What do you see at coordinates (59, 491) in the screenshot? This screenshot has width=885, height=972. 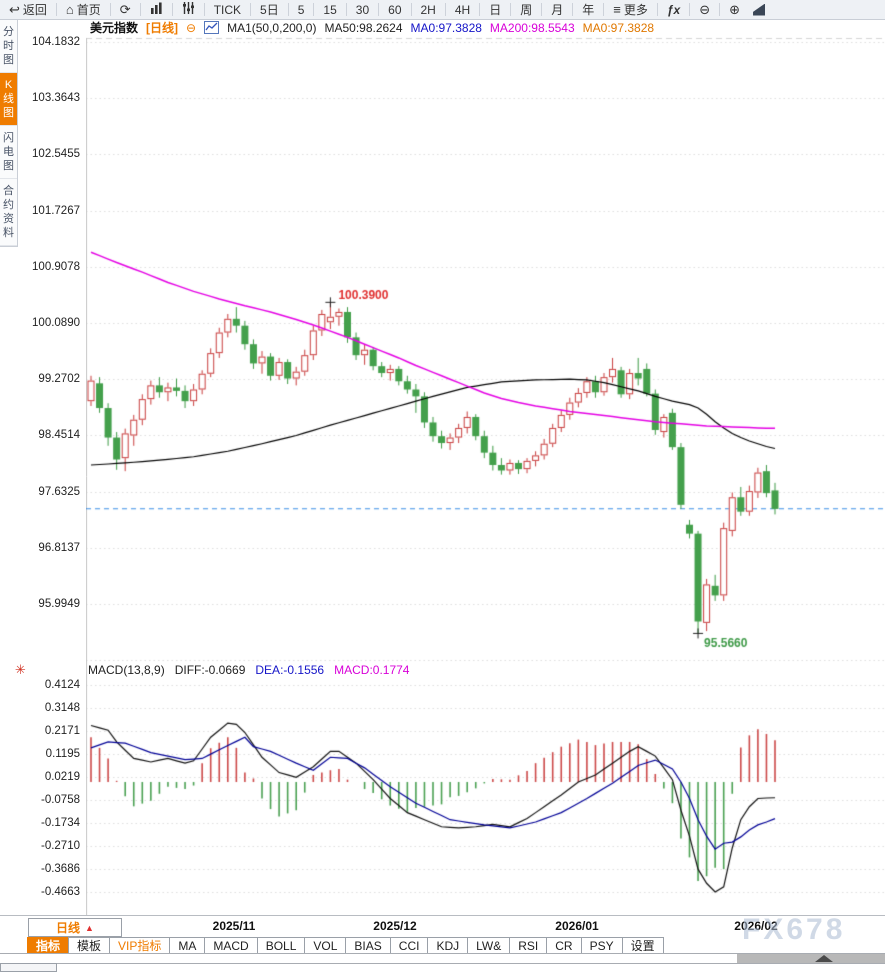 I see `y-axis-tick-label: 97.6325` at bounding box center [59, 491].